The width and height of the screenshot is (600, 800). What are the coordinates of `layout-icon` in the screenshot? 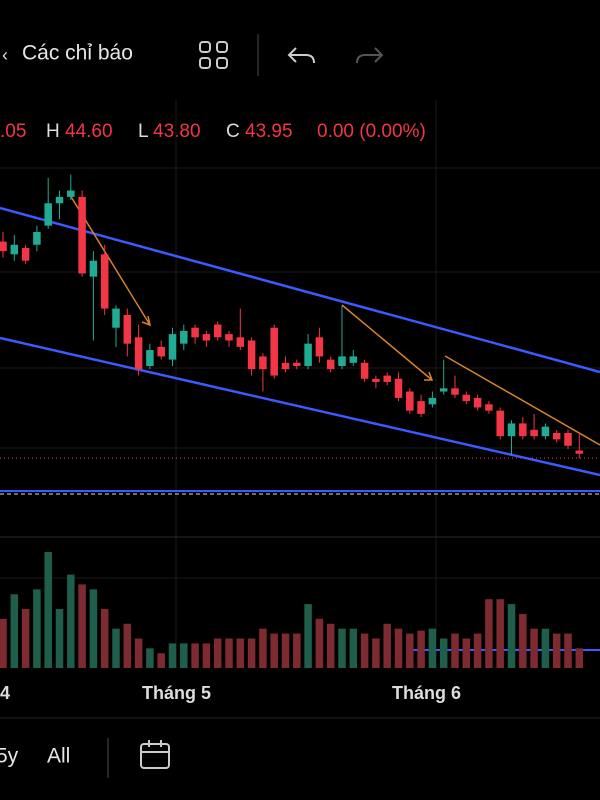 It's located at (213, 55).